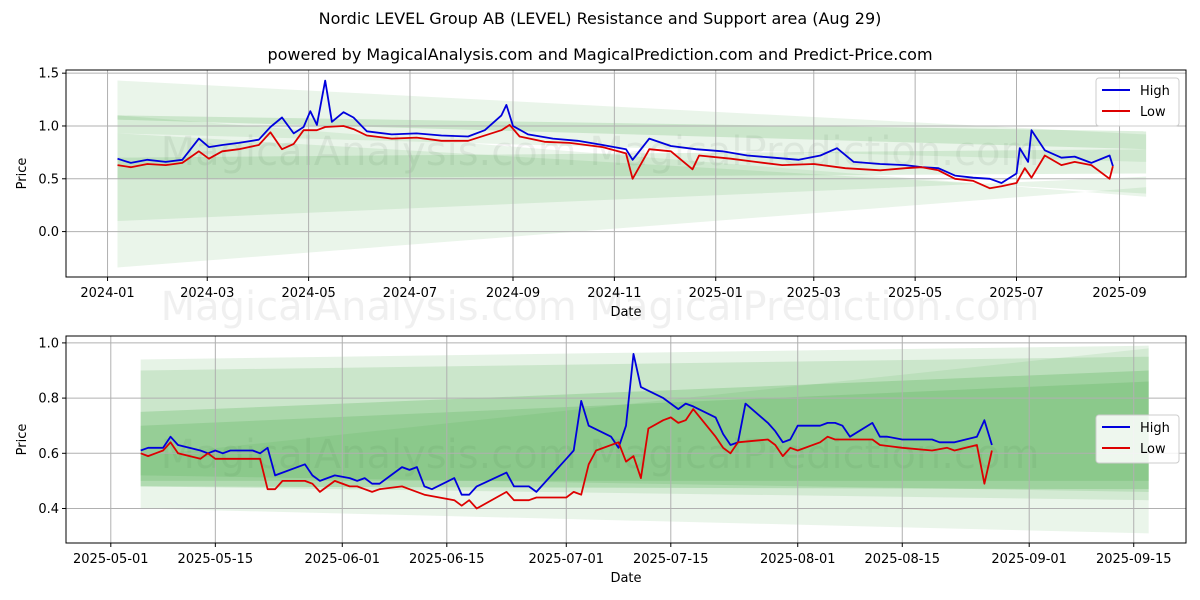  What do you see at coordinates (48, 399) in the screenshot?
I see `y-tick-label: 0.8` at bounding box center [48, 399].